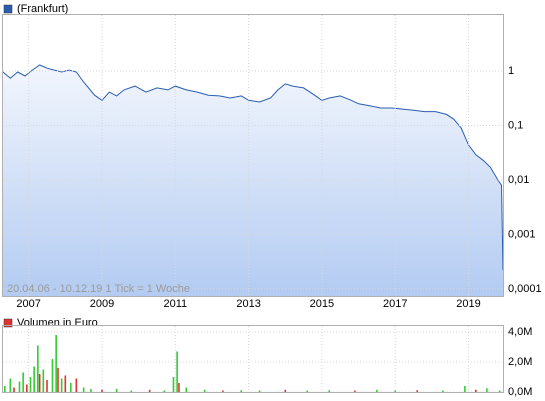 Image resolution: width=545 pixels, height=401 pixels. What do you see at coordinates (520, 332) in the screenshot?
I see `y-tick-label: 4,0M` at bounding box center [520, 332].